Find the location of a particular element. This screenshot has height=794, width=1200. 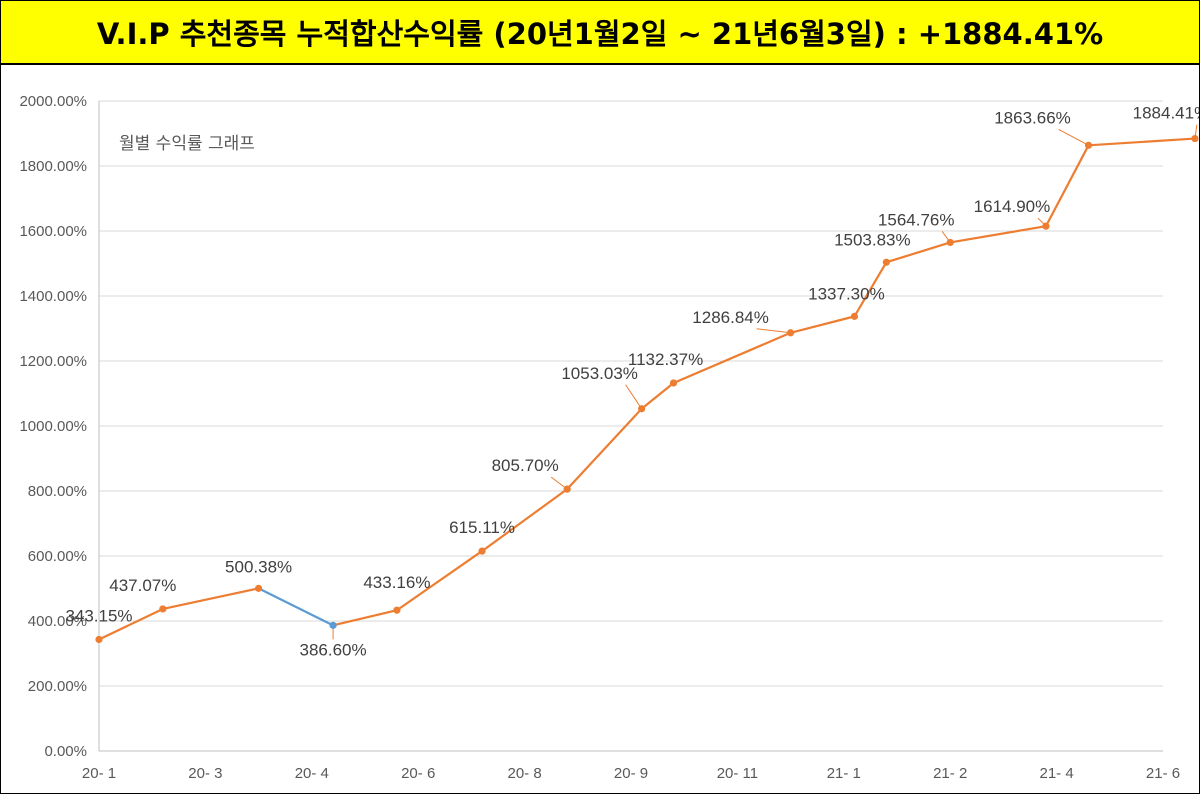

y-tick-label: 800.00% is located at coordinates (57, 491).